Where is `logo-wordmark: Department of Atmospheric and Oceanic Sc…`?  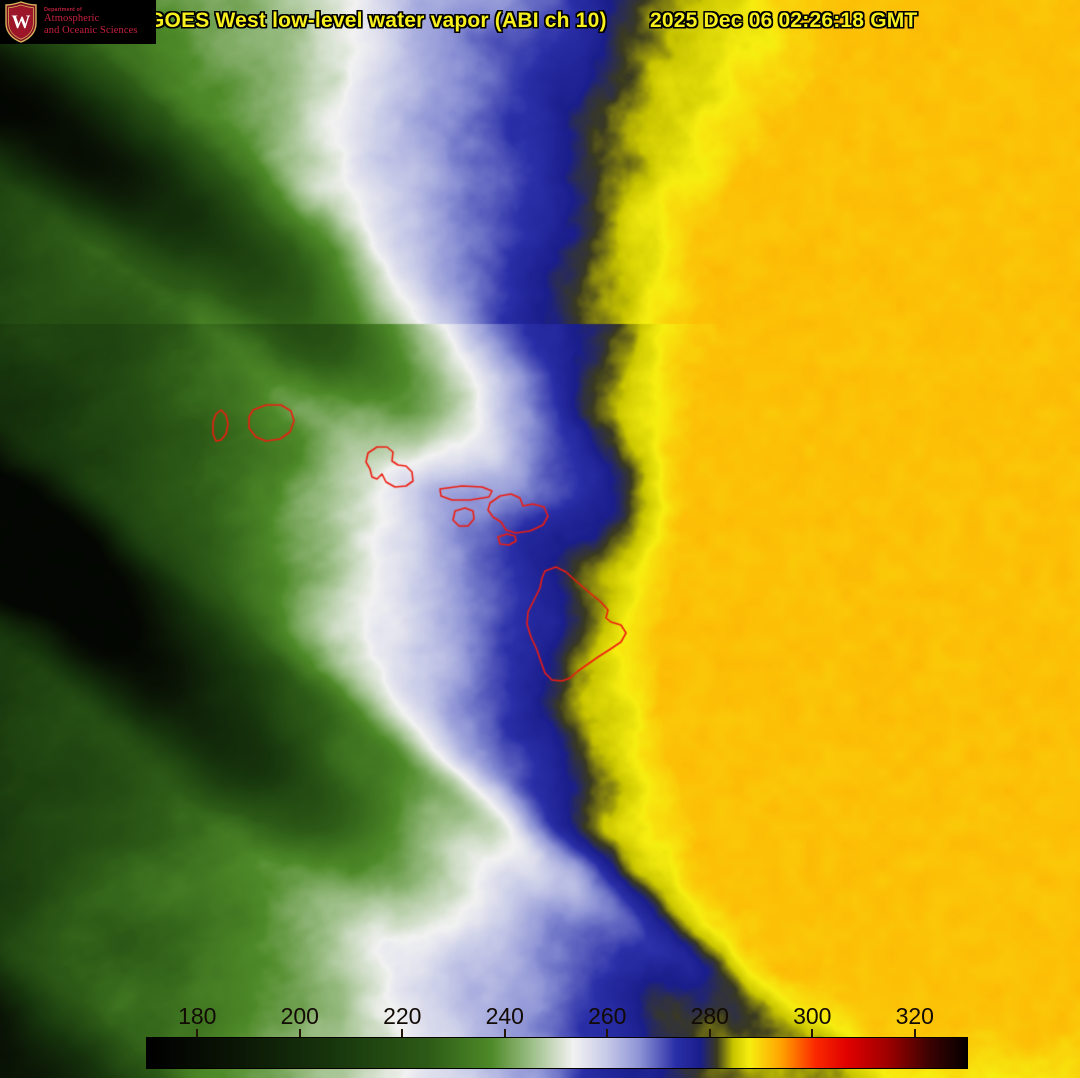 logo-wordmark: Department of Atmospheric and Oceanic Sc… is located at coordinates (91, 21).